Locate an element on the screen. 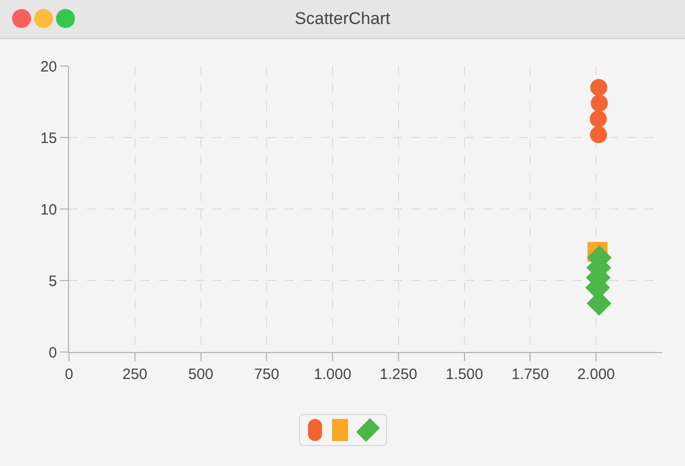 This screenshot has width=685, height=466. chart-title: ScatterChart is located at coordinates (343, 19).